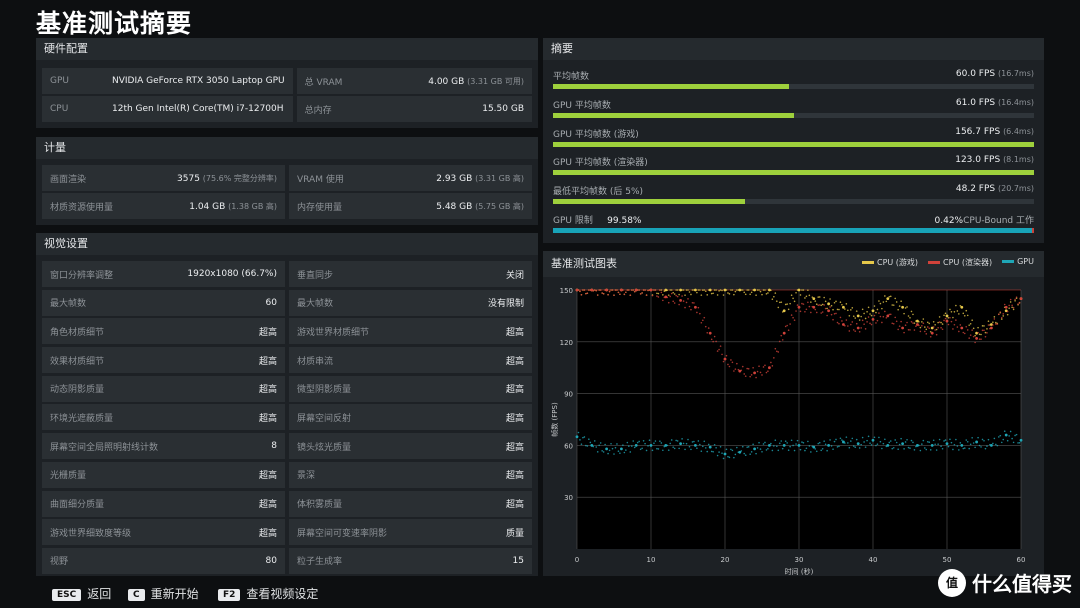 The width and height of the screenshot is (1080, 608). What do you see at coordinates (514, 447) in the screenshot?
I see `setting-value: 超高` at bounding box center [514, 447].